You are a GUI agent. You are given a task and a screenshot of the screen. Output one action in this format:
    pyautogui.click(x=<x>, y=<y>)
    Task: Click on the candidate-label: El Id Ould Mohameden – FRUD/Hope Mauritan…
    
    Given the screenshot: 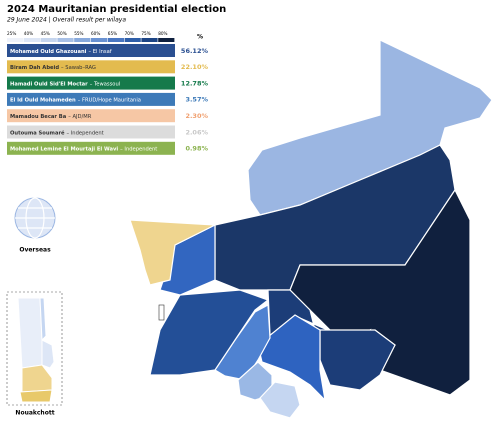 What is the action you would take?
    pyautogui.click(x=75, y=100)
    